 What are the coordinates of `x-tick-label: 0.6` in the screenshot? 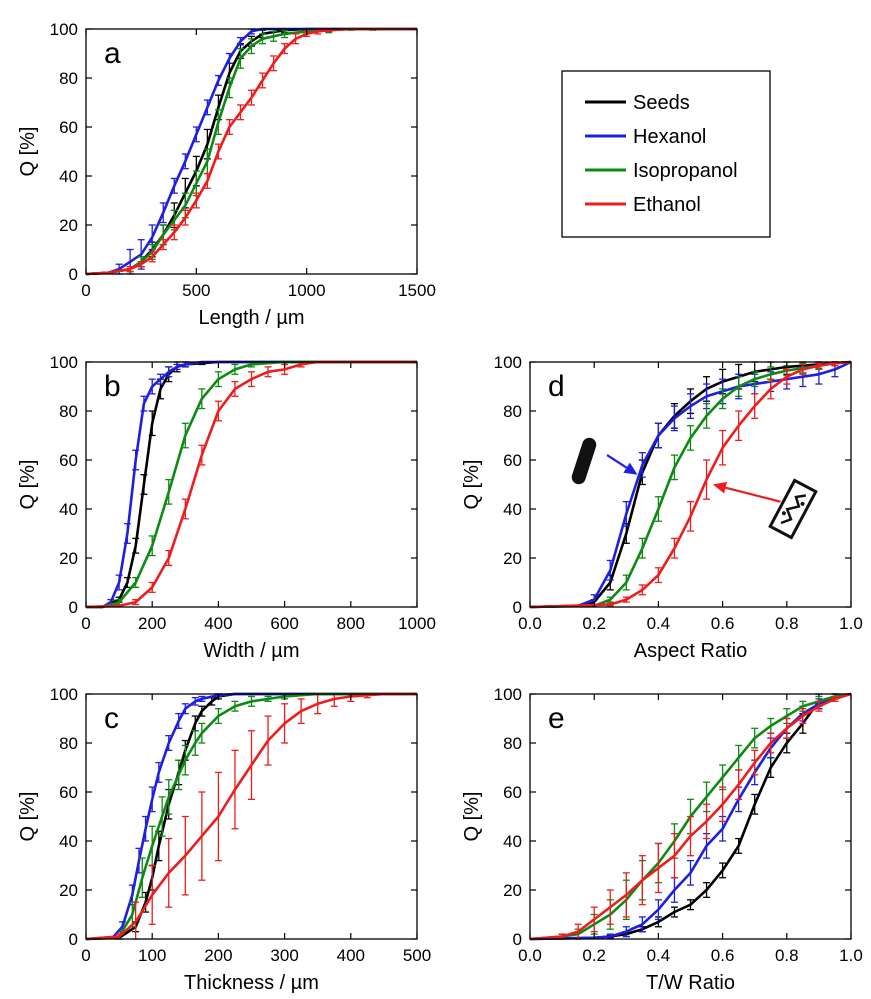 It's located at (723, 955).